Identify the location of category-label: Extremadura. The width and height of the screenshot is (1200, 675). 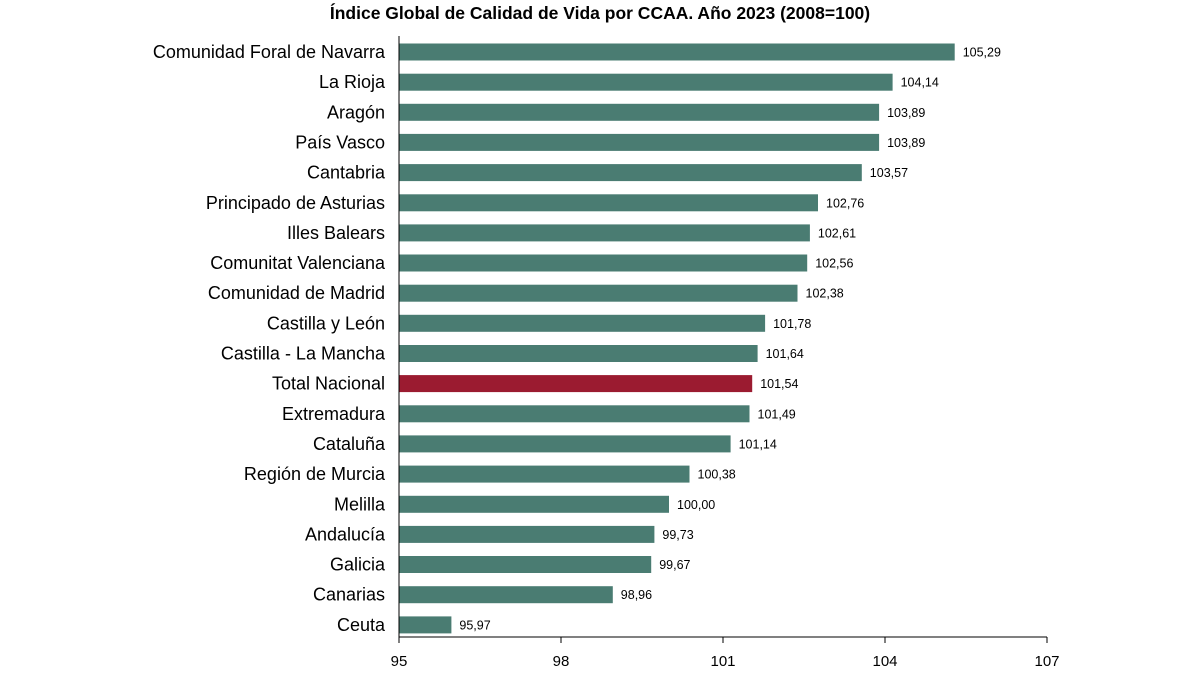
(334, 414).